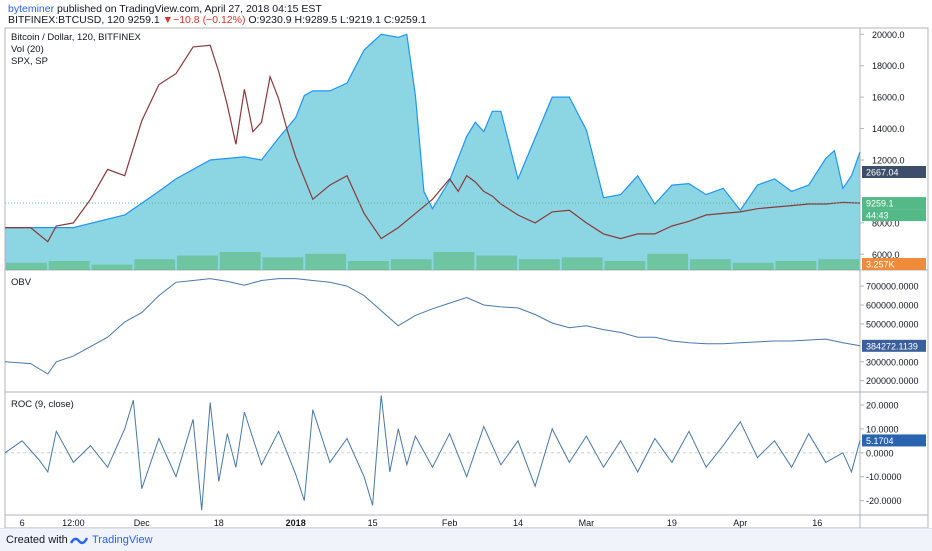  Describe the element at coordinates (892, 362) in the screenshot. I see `y-tick-label: 300000.0000` at that location.